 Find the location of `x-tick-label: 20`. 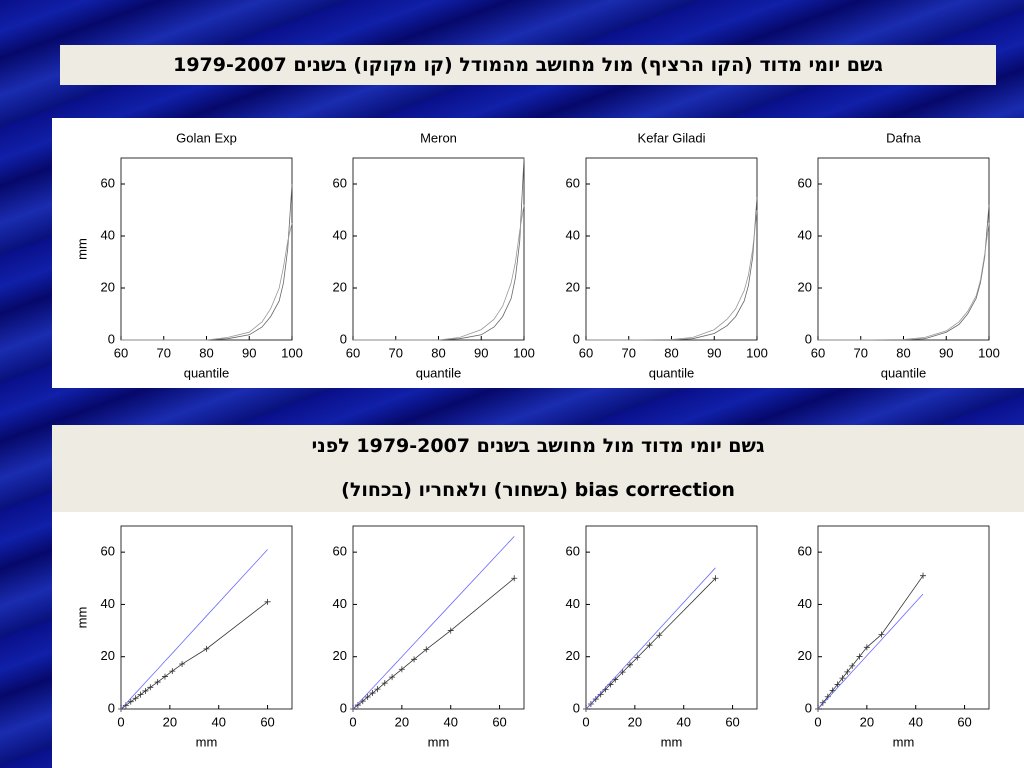

x-tick-label: 20 is located at coordinates (402, 721).